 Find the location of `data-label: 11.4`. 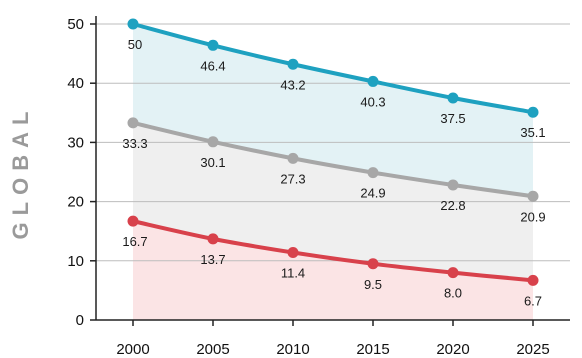

data-label: 11.4 is located at coordinates (293, 273).